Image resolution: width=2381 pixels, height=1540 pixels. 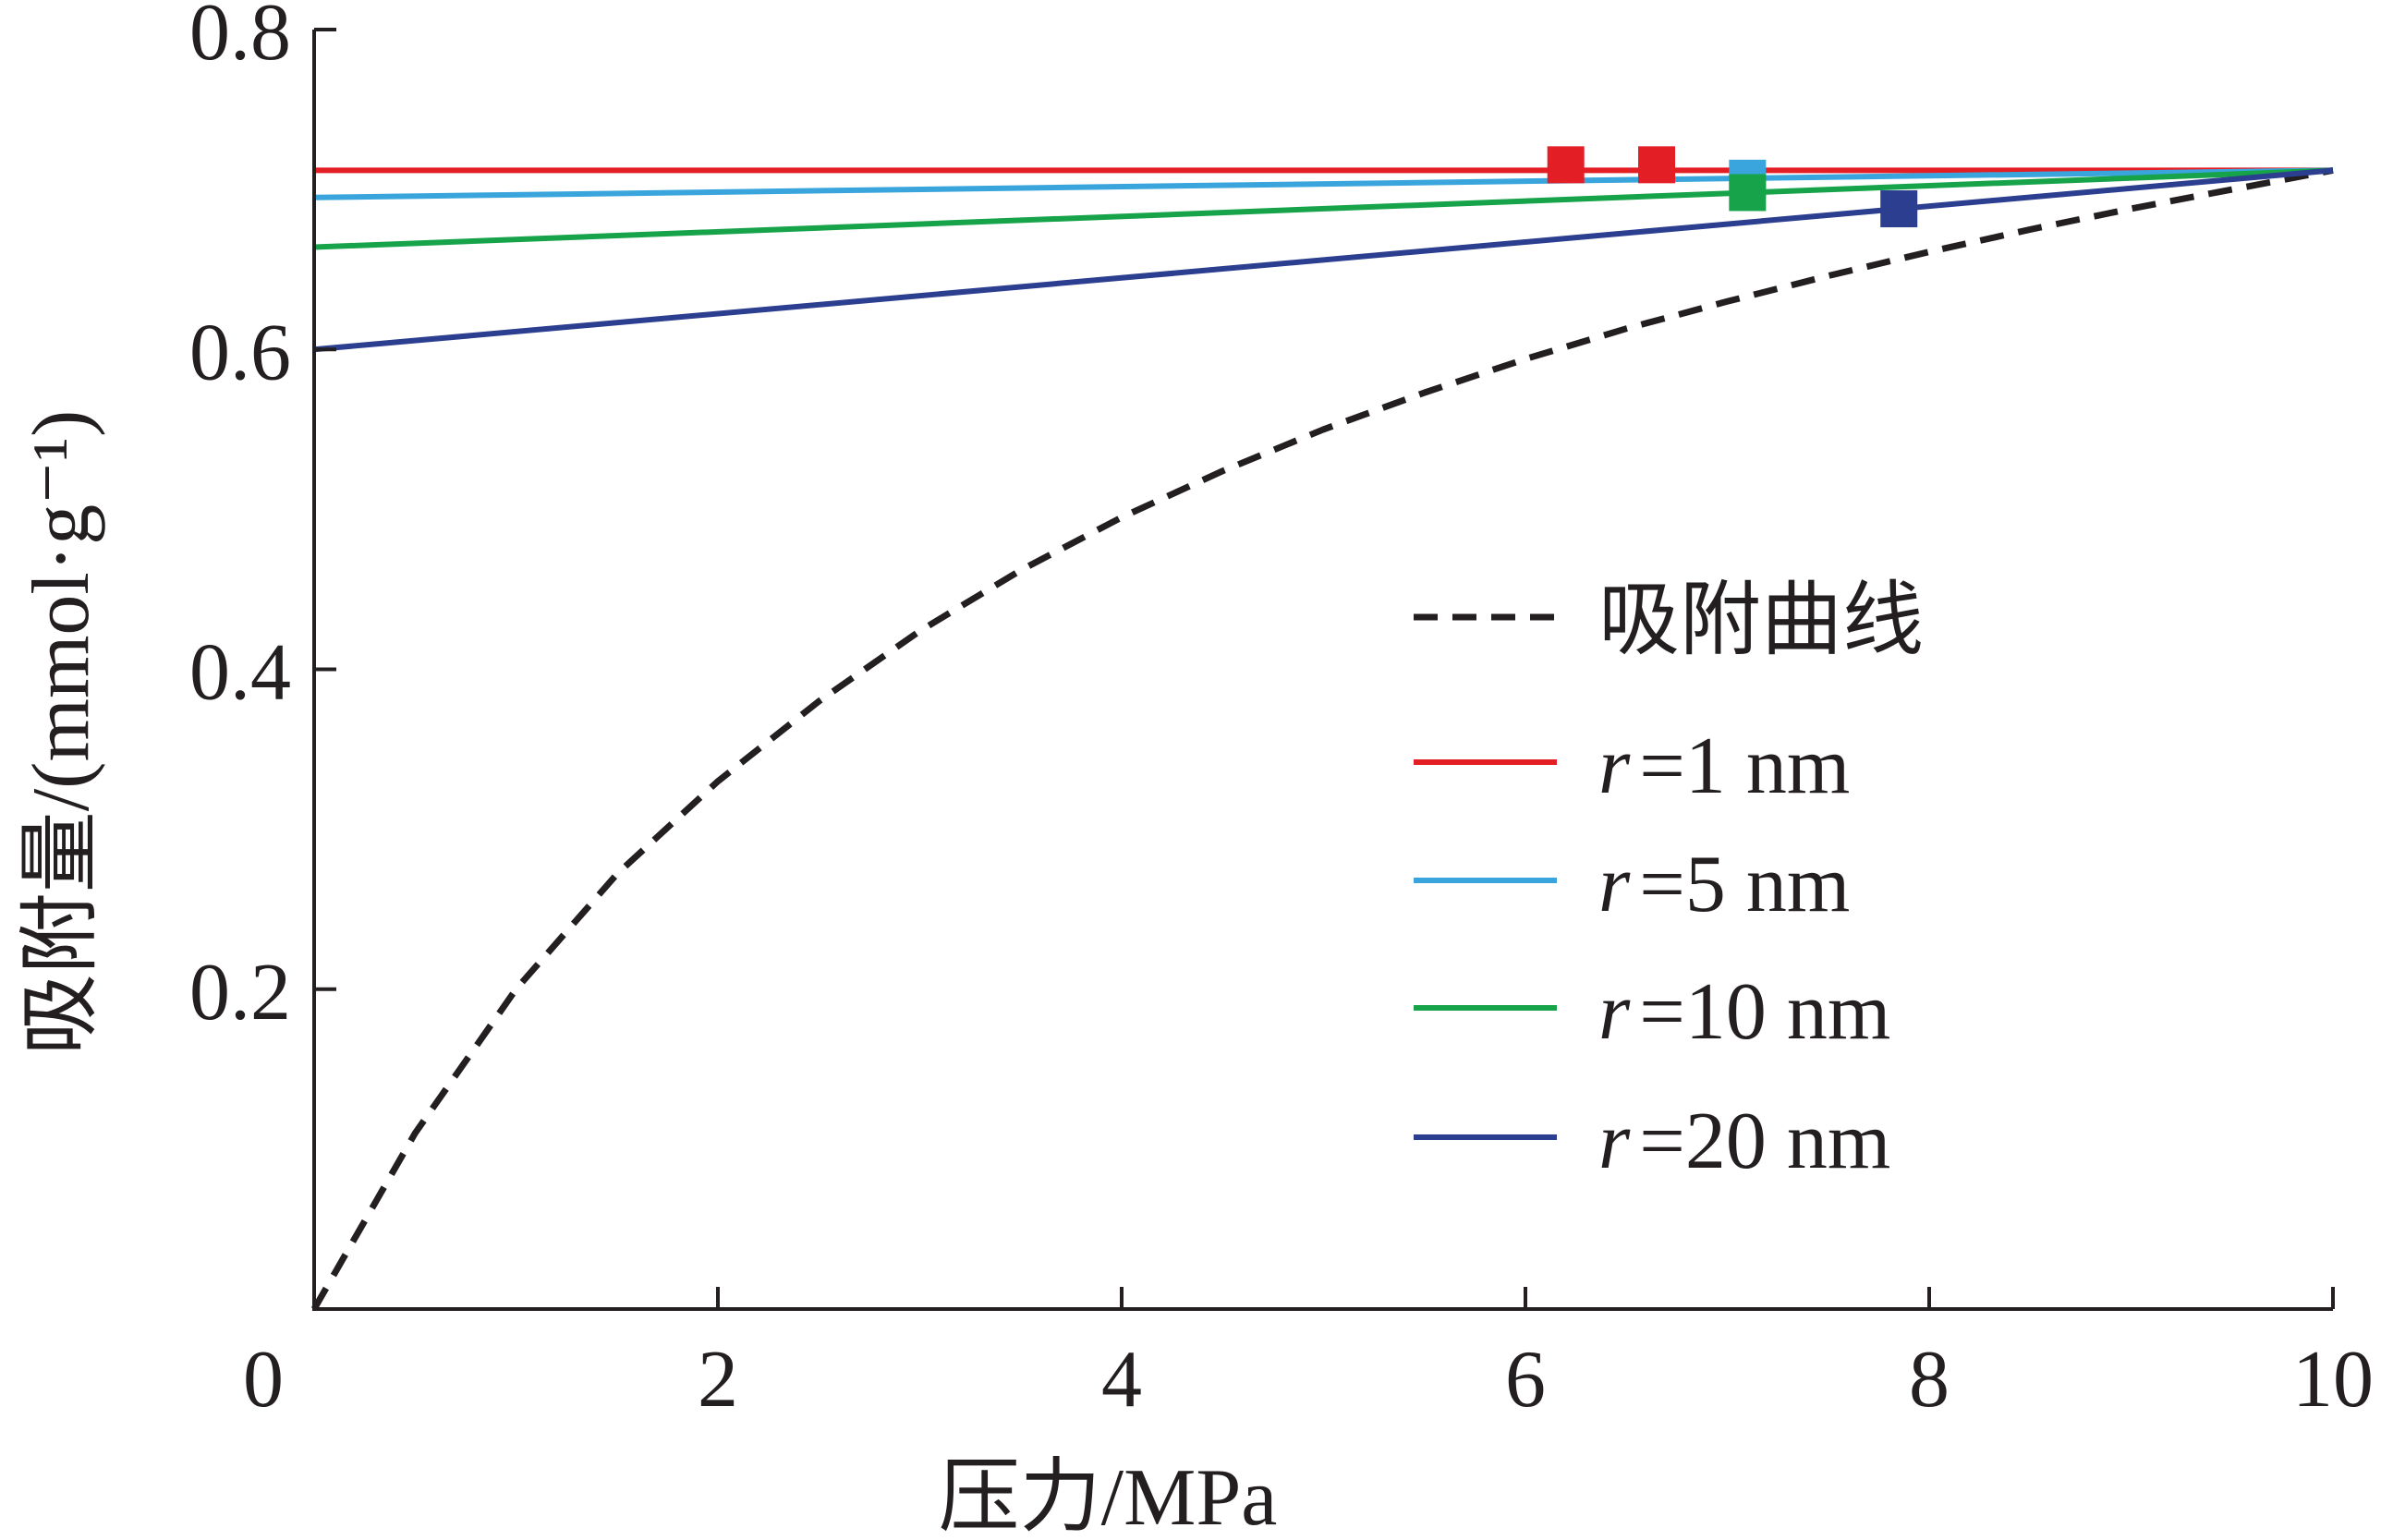 I want to click on x-tick-label: 10, so click(x=2333, y=1380).